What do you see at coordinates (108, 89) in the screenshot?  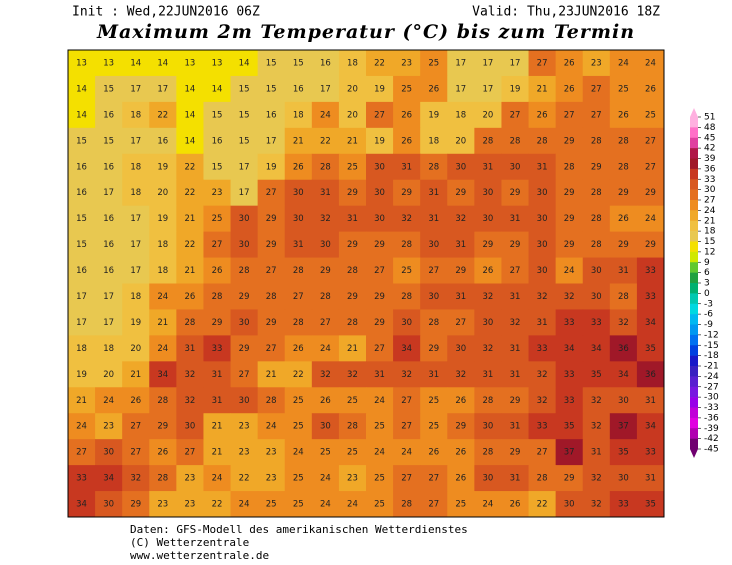 I see `temperature-label: 15` at bounding box center [108, 89].